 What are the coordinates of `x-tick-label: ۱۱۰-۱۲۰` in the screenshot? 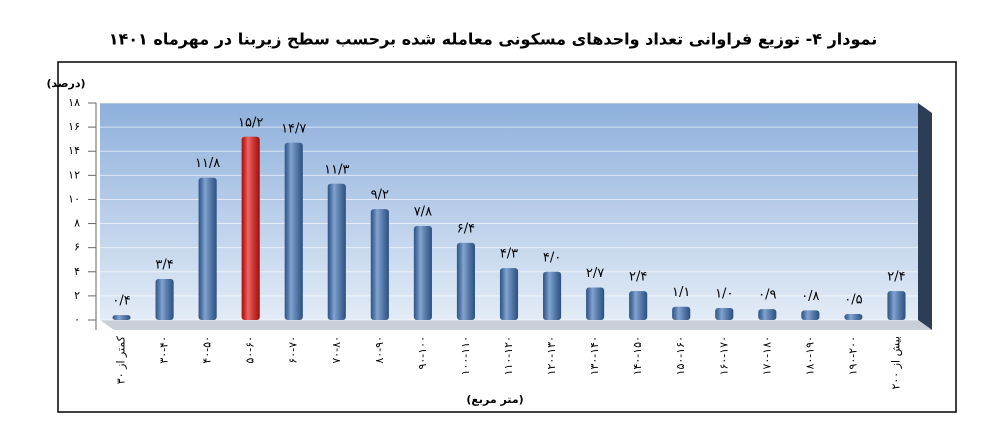 It's located at (508, 355).